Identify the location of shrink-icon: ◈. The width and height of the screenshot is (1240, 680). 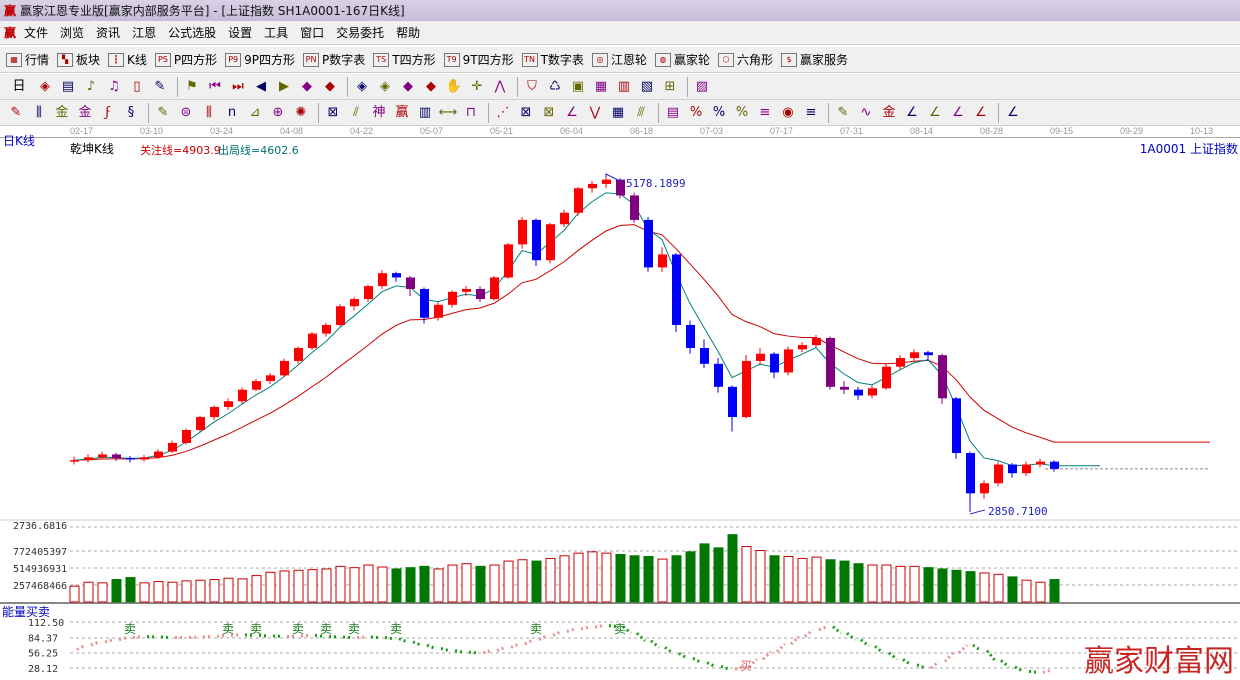
(385, 86).